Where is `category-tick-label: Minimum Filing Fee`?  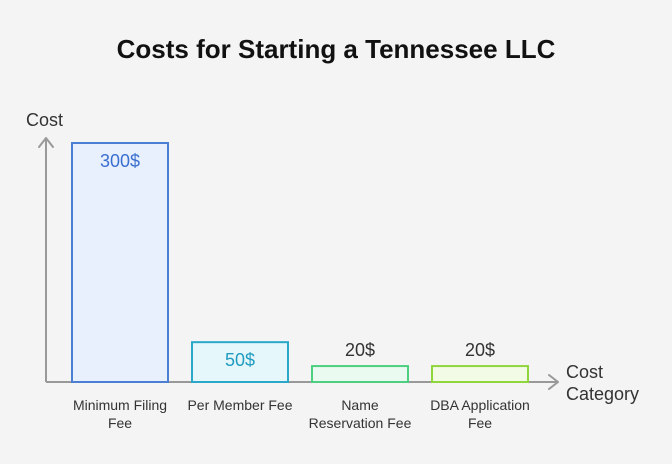
category-tick-label: Minimum Filing Fee is located at coordinates (120, 414).